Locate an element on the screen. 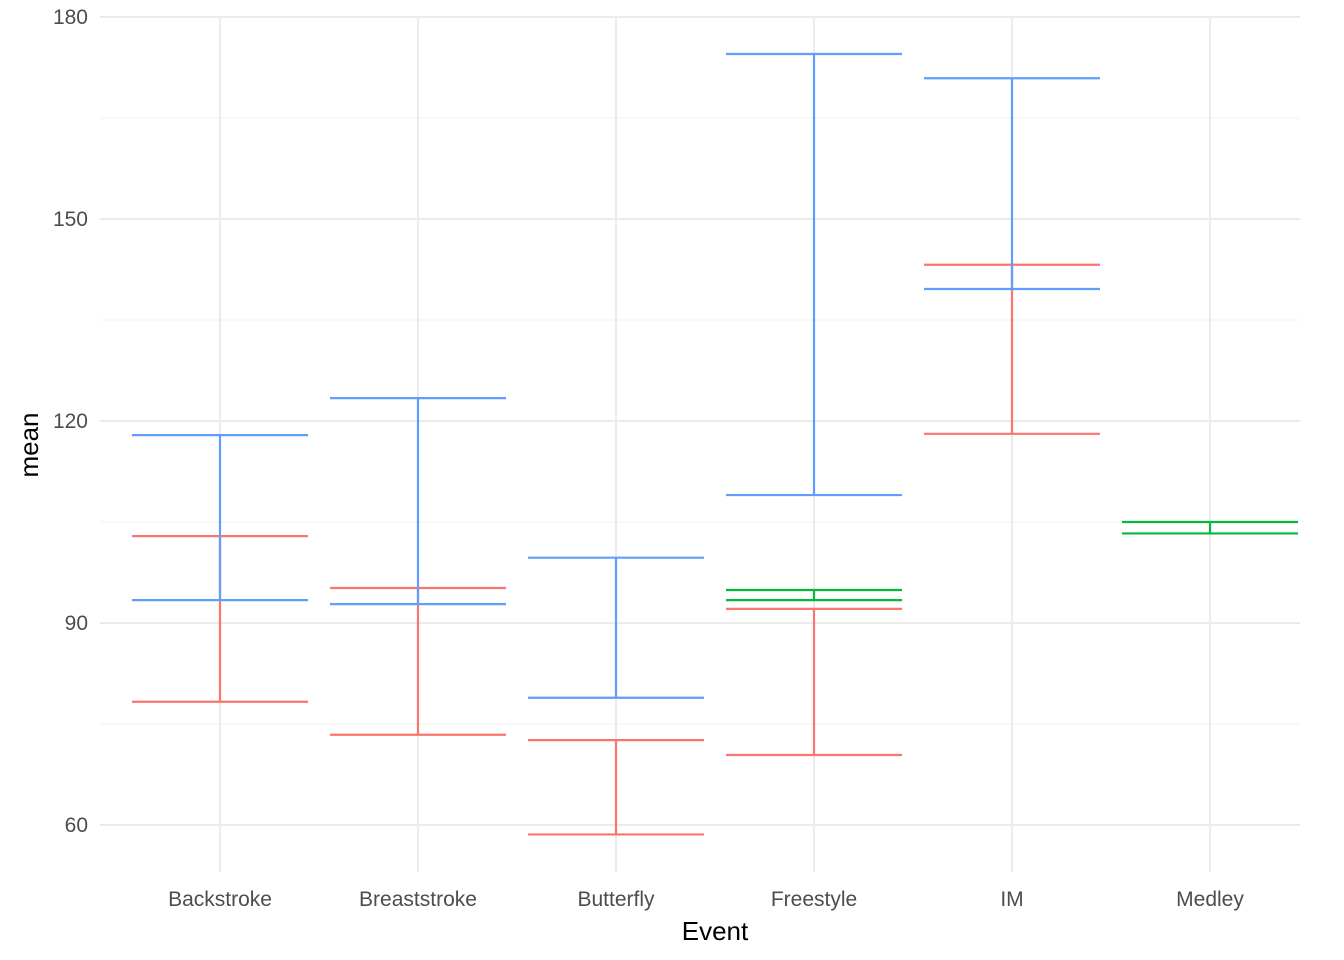 The image size is (1344, 960). x-tick-label: Butterfly is located at coordinates (616, 899).